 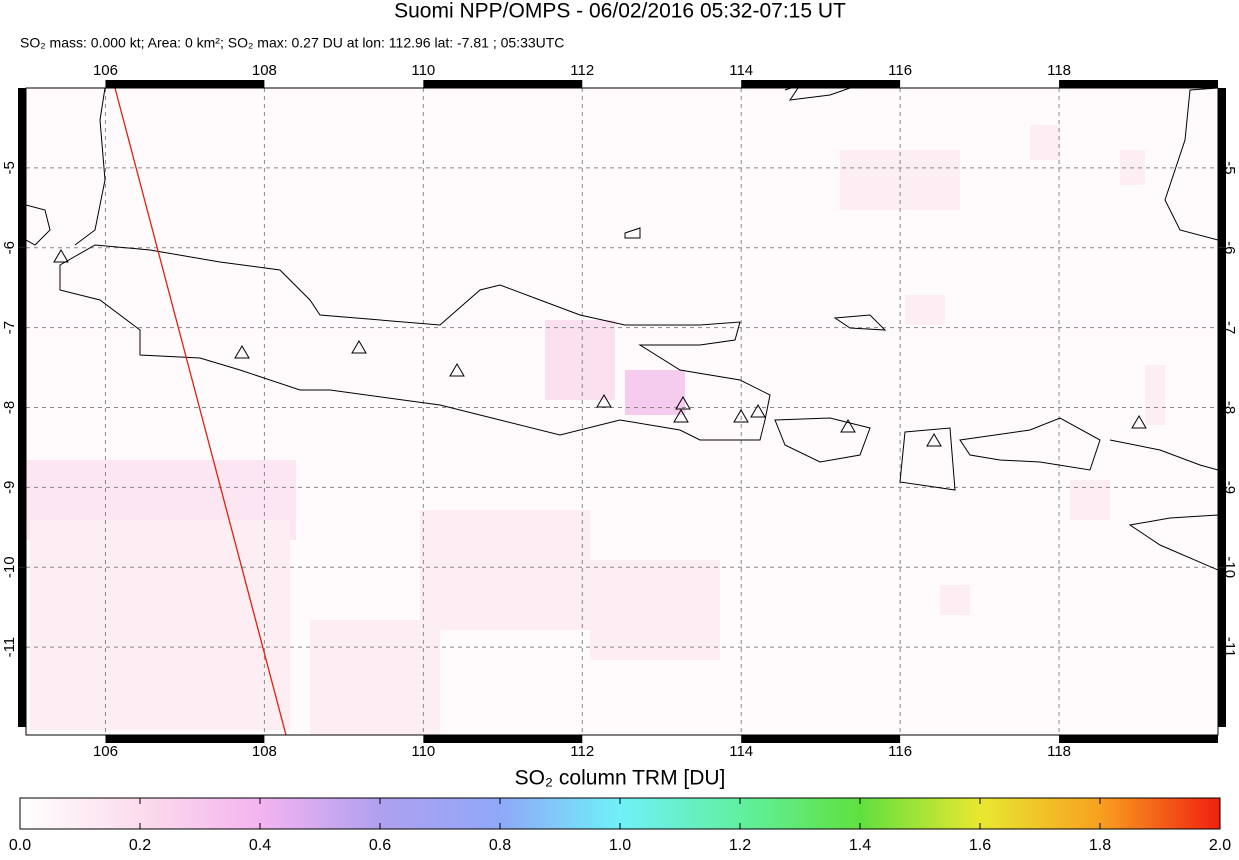 I want to click on colorbar-tick-label: 1.4, so click(x=860, y=845).